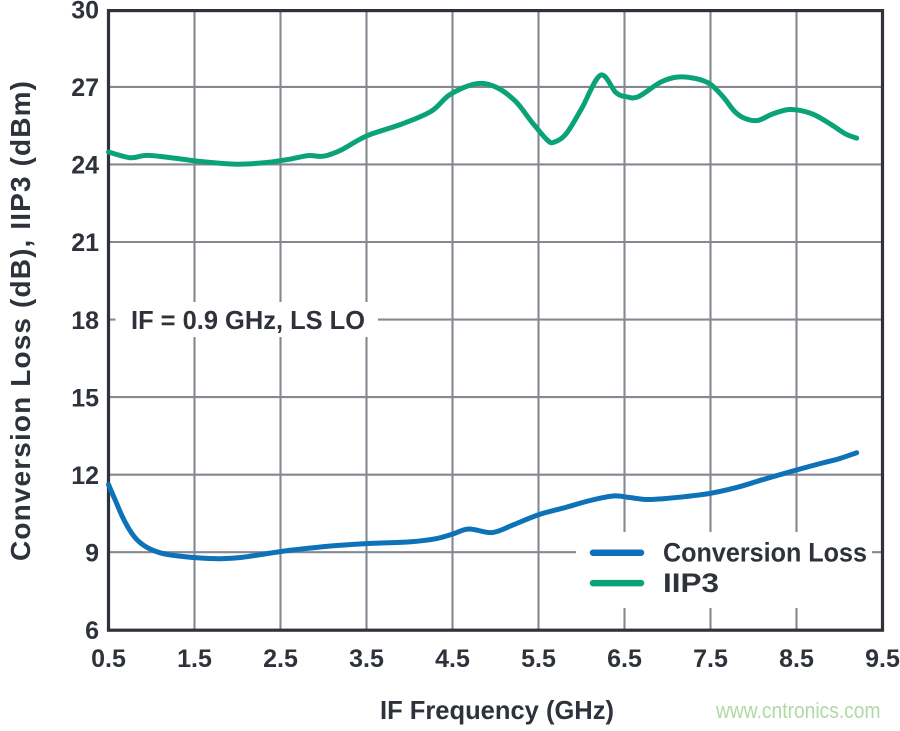  Describe the element at coordinates (248, 320) in the screenshot. I see `svg-text: IF = 0.9 GHz, LS LO` at that location.